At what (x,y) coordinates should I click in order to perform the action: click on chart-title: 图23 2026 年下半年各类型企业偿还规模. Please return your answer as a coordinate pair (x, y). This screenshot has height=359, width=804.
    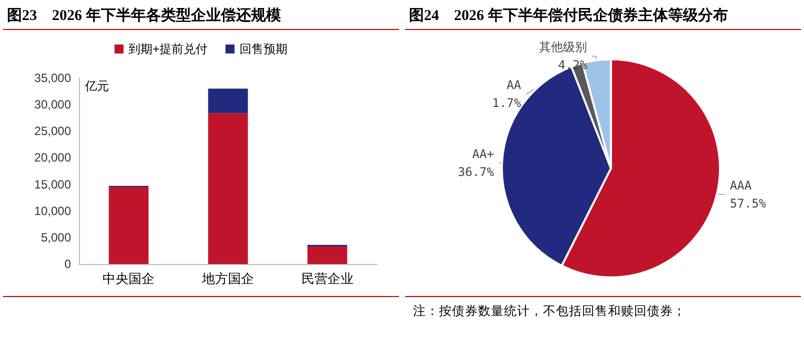
    Looking at the image, I should click on (201, 15).